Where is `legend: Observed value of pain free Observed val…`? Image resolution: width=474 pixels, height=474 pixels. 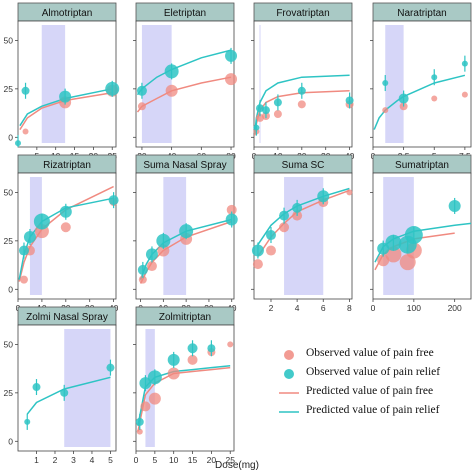 legend: Observed value of pain free Observed val… is located at coordinates (375, 384).